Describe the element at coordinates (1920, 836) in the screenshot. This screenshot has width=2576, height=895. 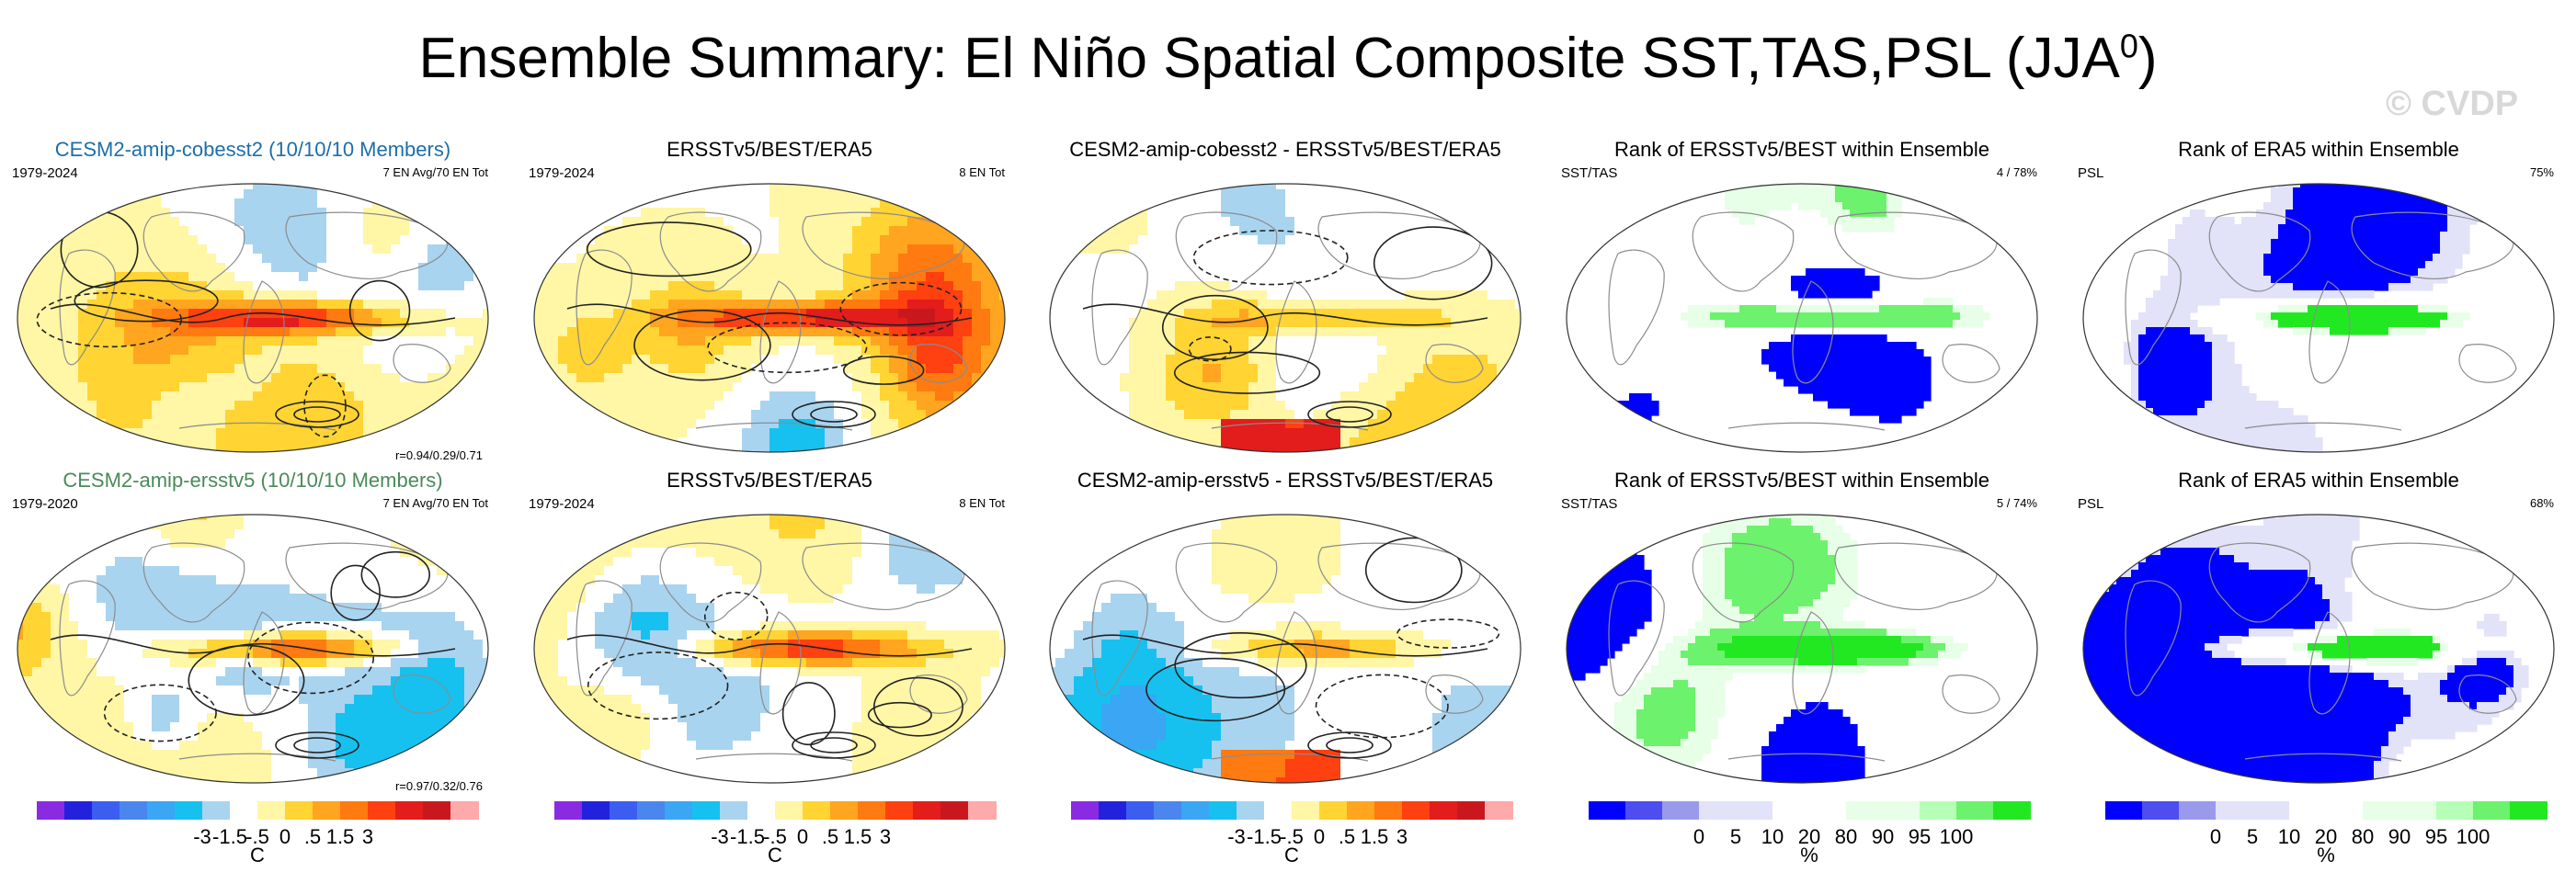
I see `colorbar-tick-label: 95` at that location.